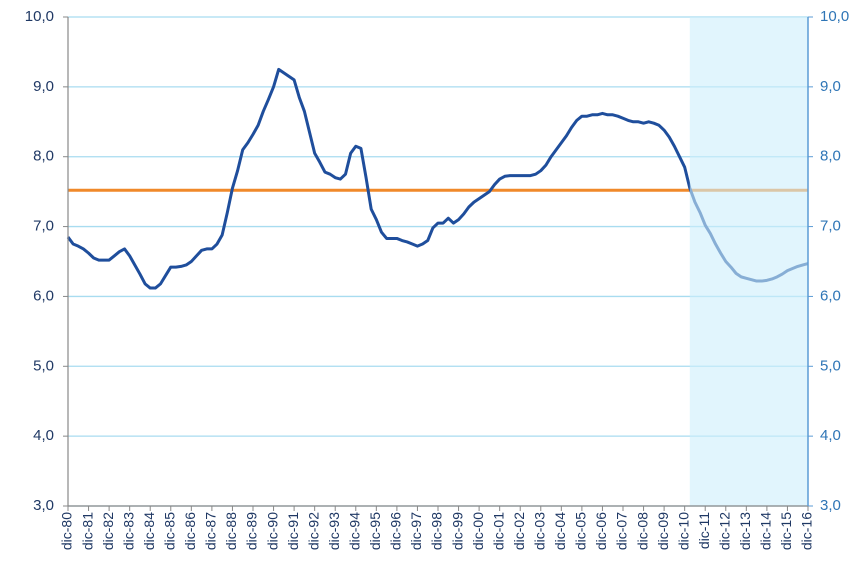  Describe the element at coordinates (43, 86) in the screenshot. I see `y-tick-label: 9,0` at that location.